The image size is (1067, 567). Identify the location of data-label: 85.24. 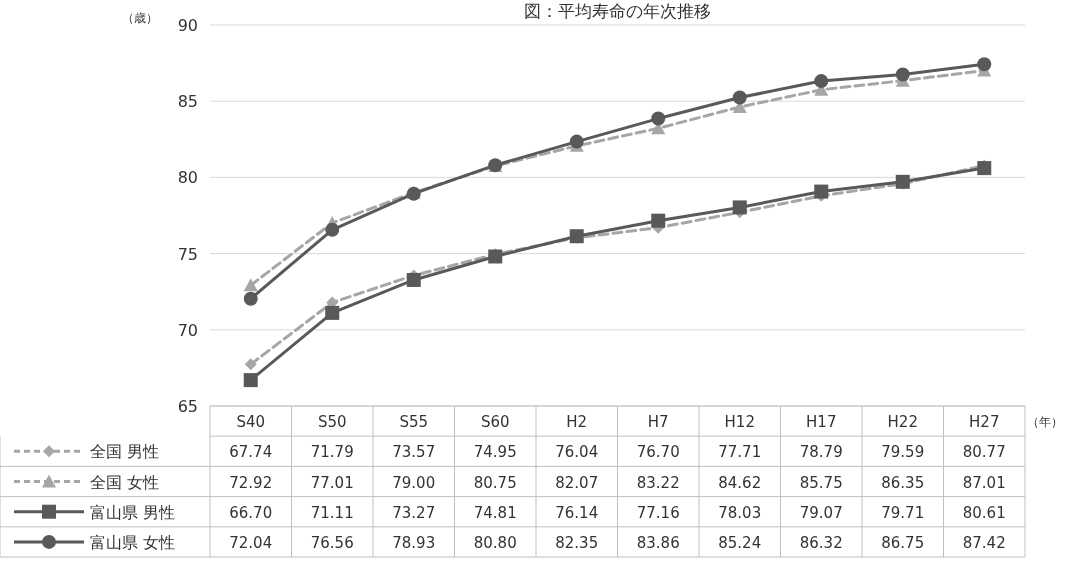
(740, 542).